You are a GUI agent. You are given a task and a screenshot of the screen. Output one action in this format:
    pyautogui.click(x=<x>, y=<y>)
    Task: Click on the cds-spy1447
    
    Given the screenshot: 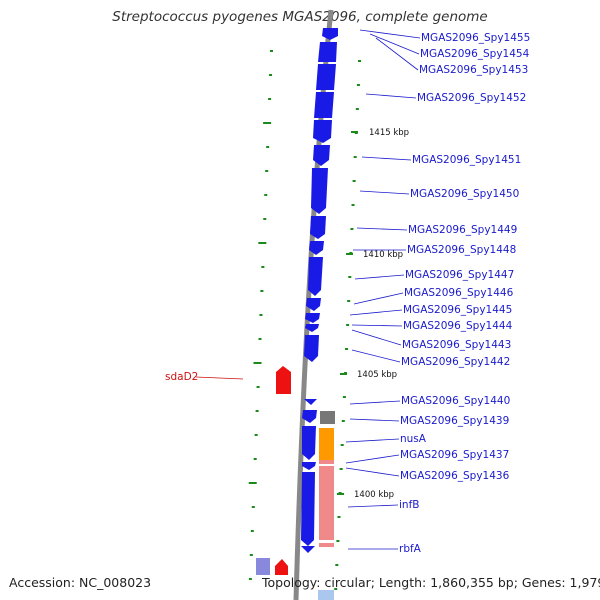 What is the action you would take?
    pyautogui.click(x=315, y=276)
    